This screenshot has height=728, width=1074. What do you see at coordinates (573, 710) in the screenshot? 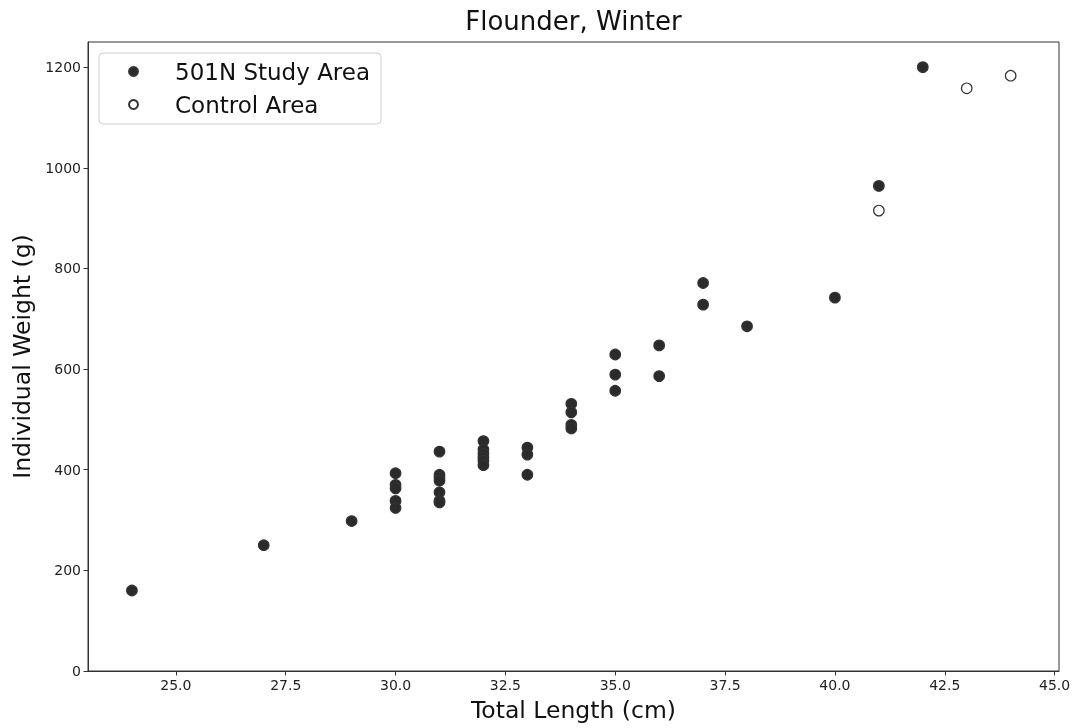
I see `x-axis-title: Total Length (cm)` at bounding box center [573, 710].